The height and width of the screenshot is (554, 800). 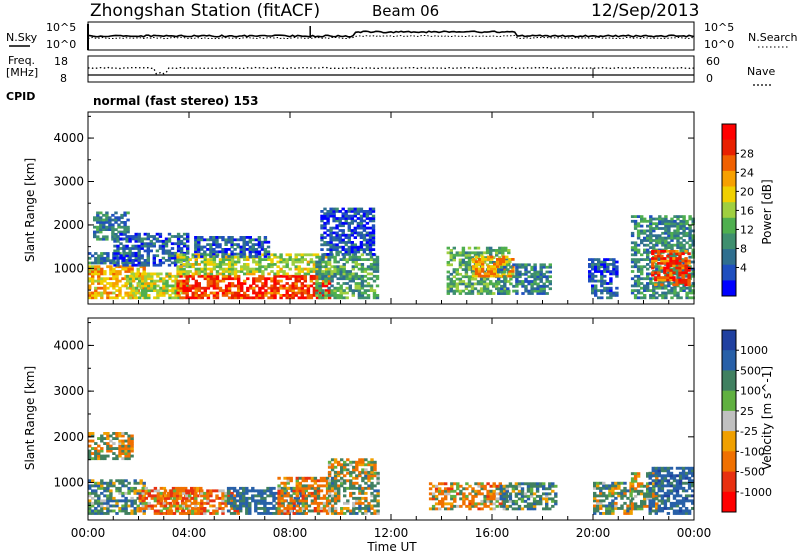 I want to click on colorbar-swatch, so click(x=729, y=272).